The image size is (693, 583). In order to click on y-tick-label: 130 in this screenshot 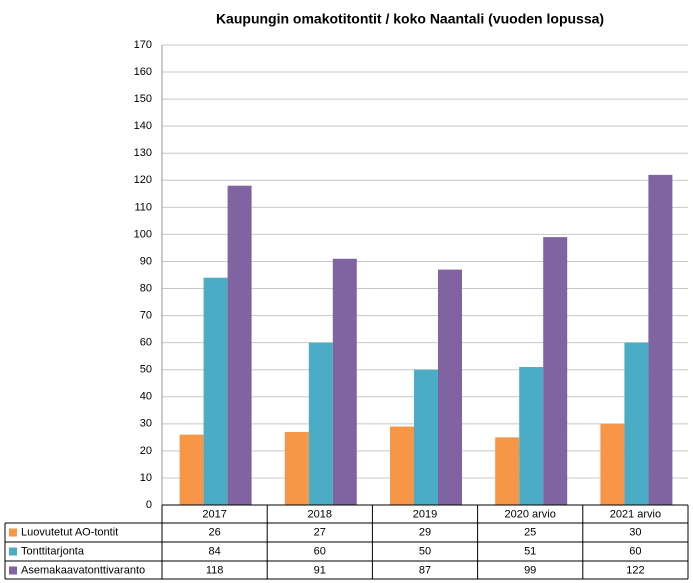, I will do `click(143, 153)`.